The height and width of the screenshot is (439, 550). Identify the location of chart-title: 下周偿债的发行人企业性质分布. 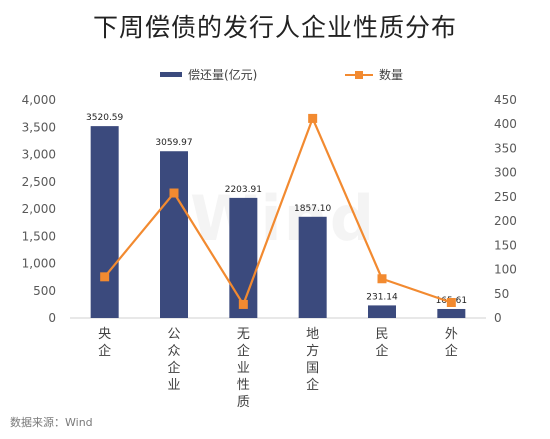
(274, 27).